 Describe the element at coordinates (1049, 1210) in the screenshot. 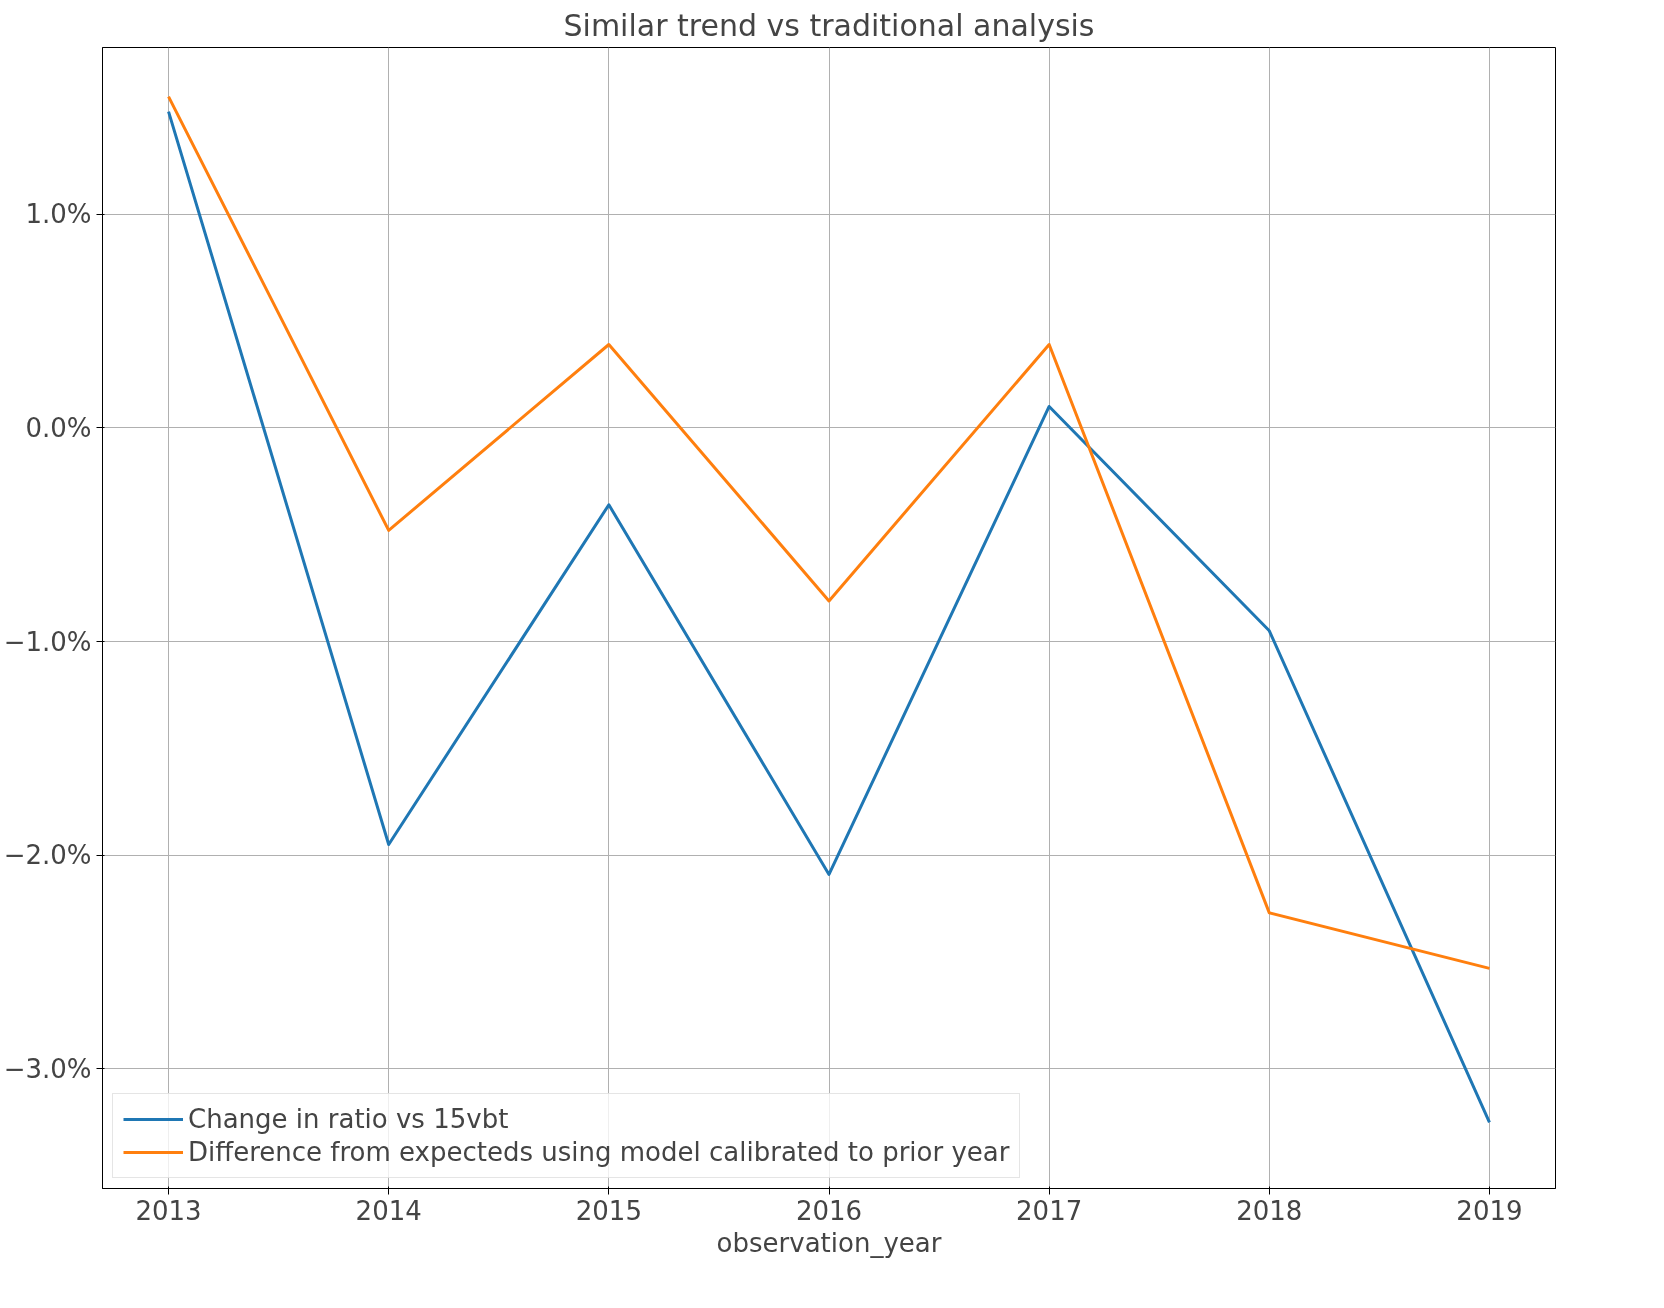

I see `x-tick-label: 2017` at that location.